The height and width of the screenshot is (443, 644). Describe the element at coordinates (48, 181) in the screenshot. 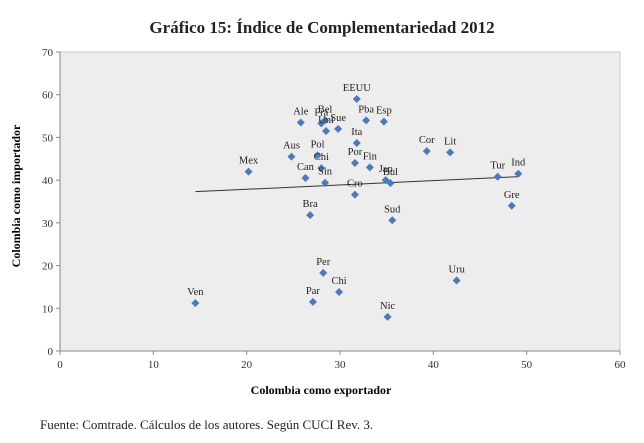

I see `y-tick-label: 40` at that location.